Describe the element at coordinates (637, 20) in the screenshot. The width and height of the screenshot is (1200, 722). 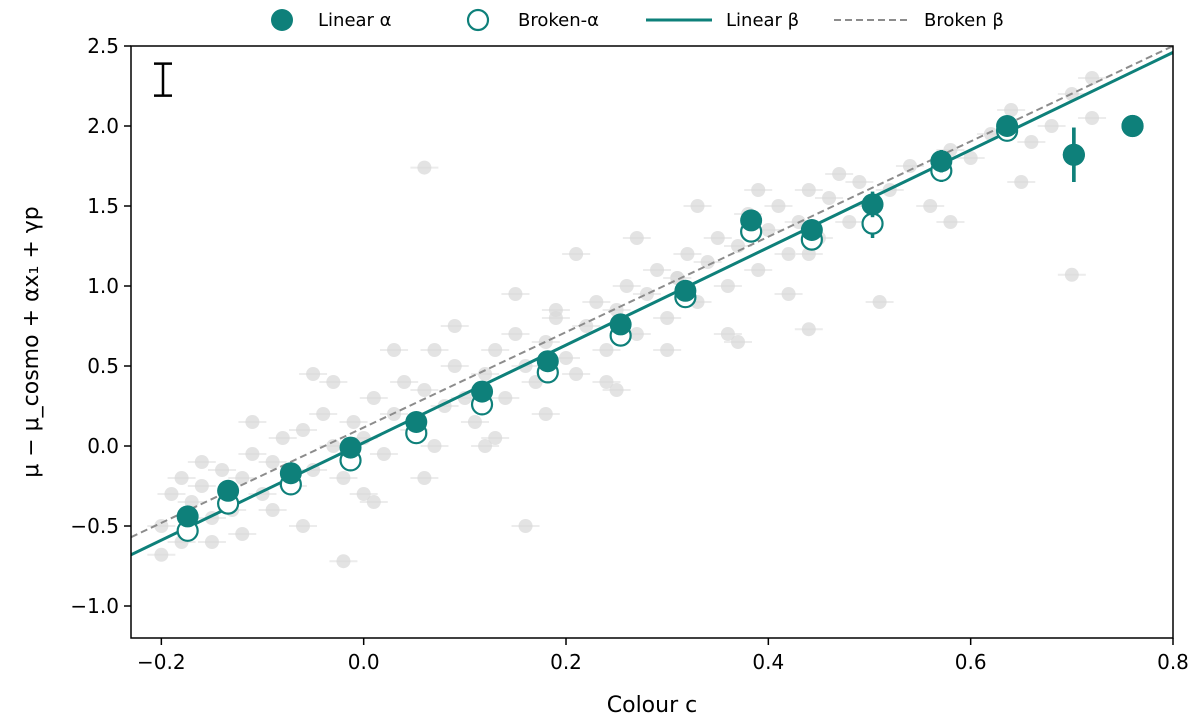
I see `legend: Linear α Broken-α Linear β Broken β` at that location.